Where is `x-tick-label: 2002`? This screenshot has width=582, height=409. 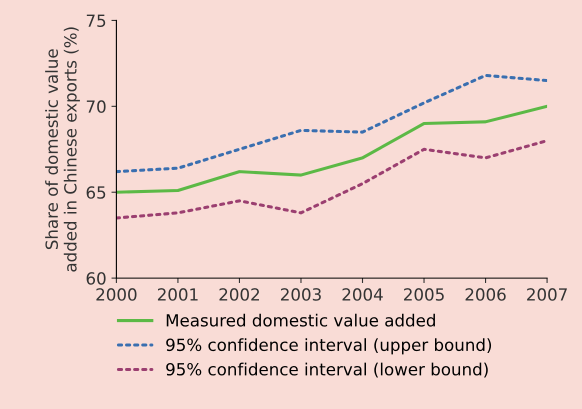
x-tick-label: 2002 is located at coordinates (239, 294).